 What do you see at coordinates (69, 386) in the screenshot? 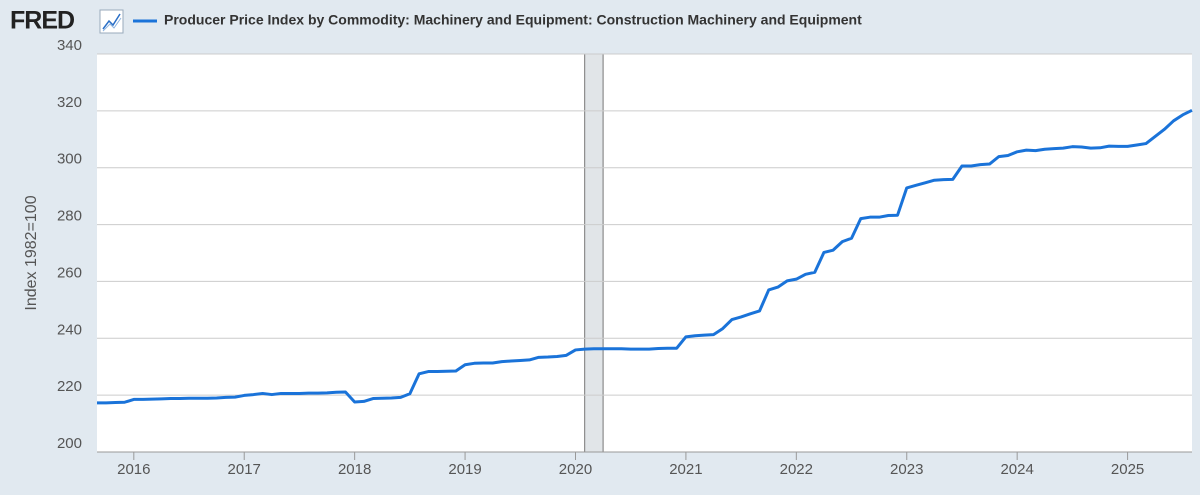
I see `y-tick-label: 220` at bounding box center [69, 386].